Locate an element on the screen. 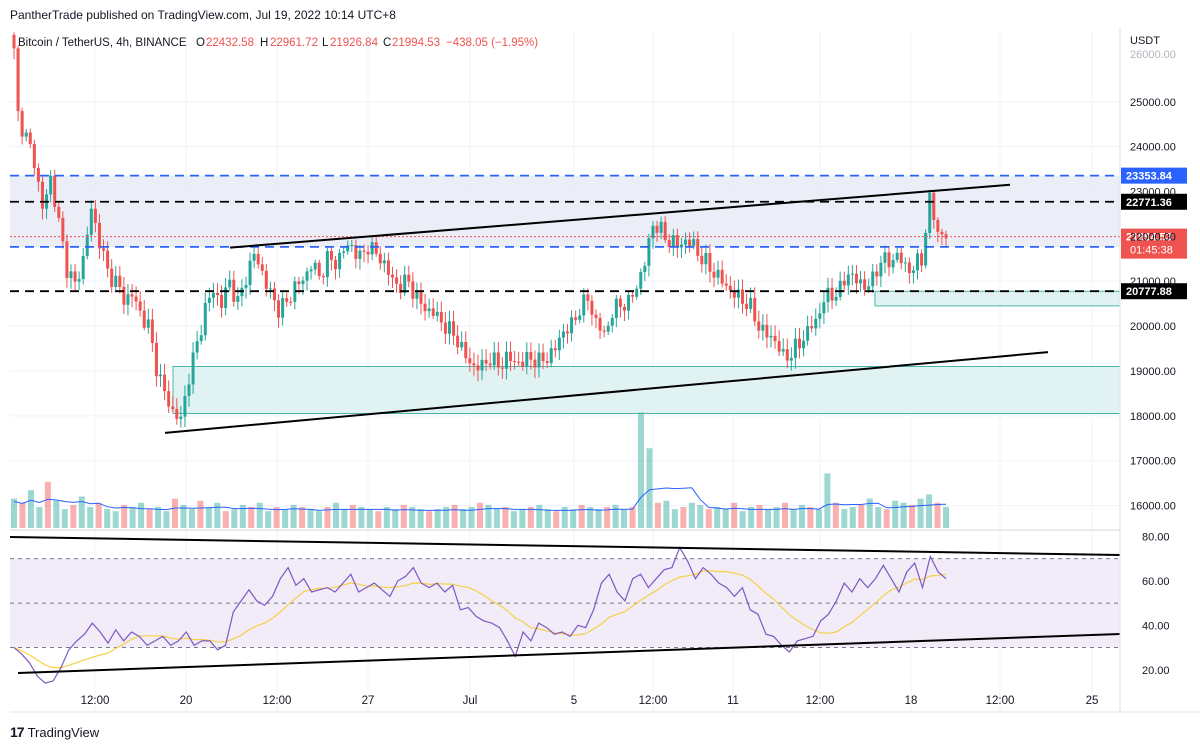 The image size is (1200, 749). tradingview-footer: 17 TradingView is located at coordinates (54, 732).